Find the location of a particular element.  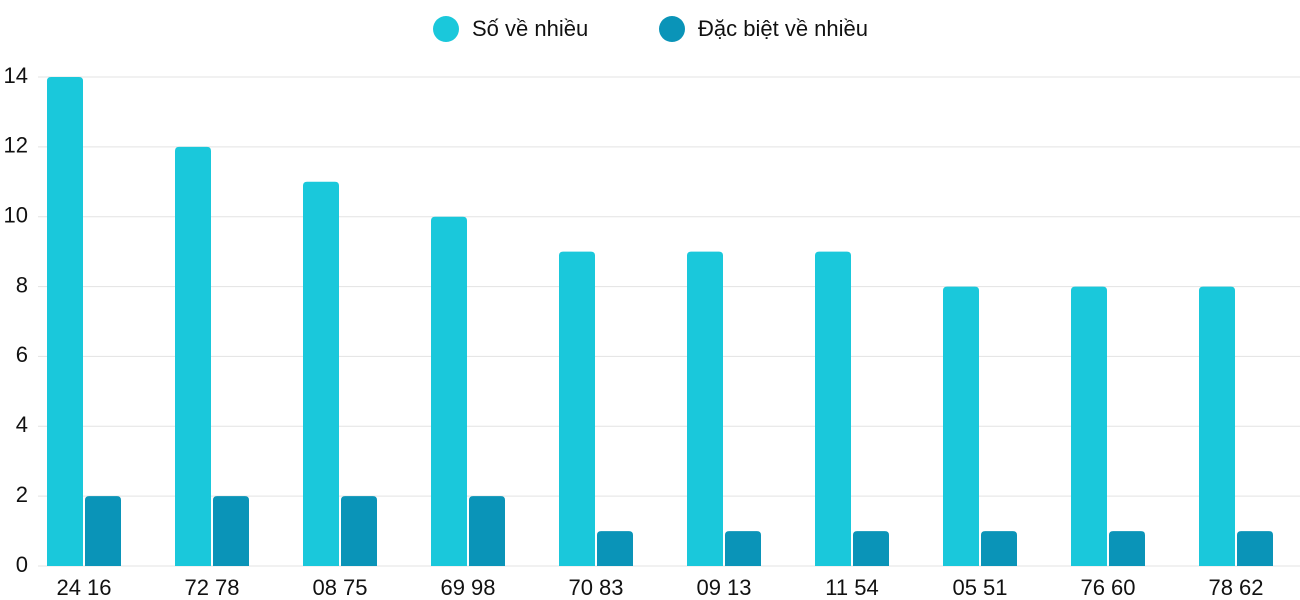

legend-label: Đặc biệt về nhiều is located at coordinates (783, 28).